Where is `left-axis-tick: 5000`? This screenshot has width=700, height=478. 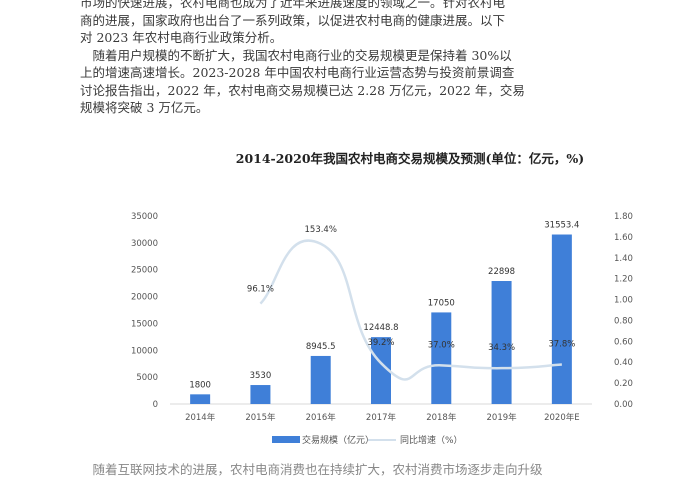 left-axis-tick: 5000 is located at coordinates (147, 378).